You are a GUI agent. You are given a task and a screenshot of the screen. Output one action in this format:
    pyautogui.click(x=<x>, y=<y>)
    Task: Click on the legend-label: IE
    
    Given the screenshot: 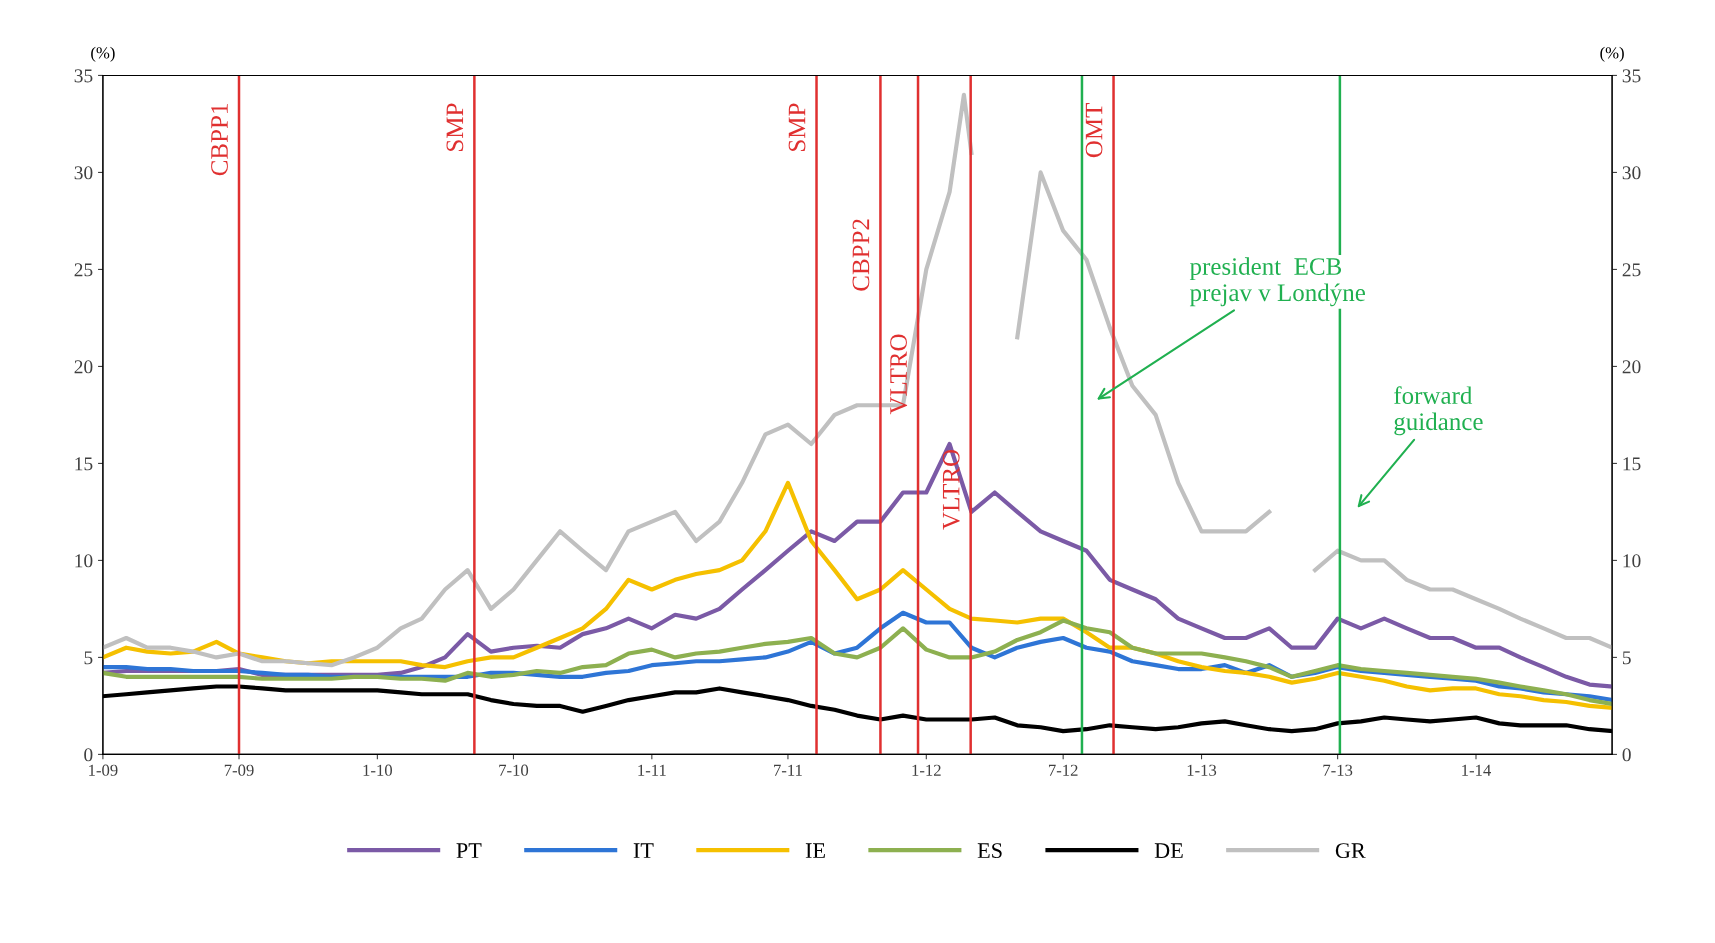 What is the action you would take?
    pyautogui.click(x=815, y=850)
    